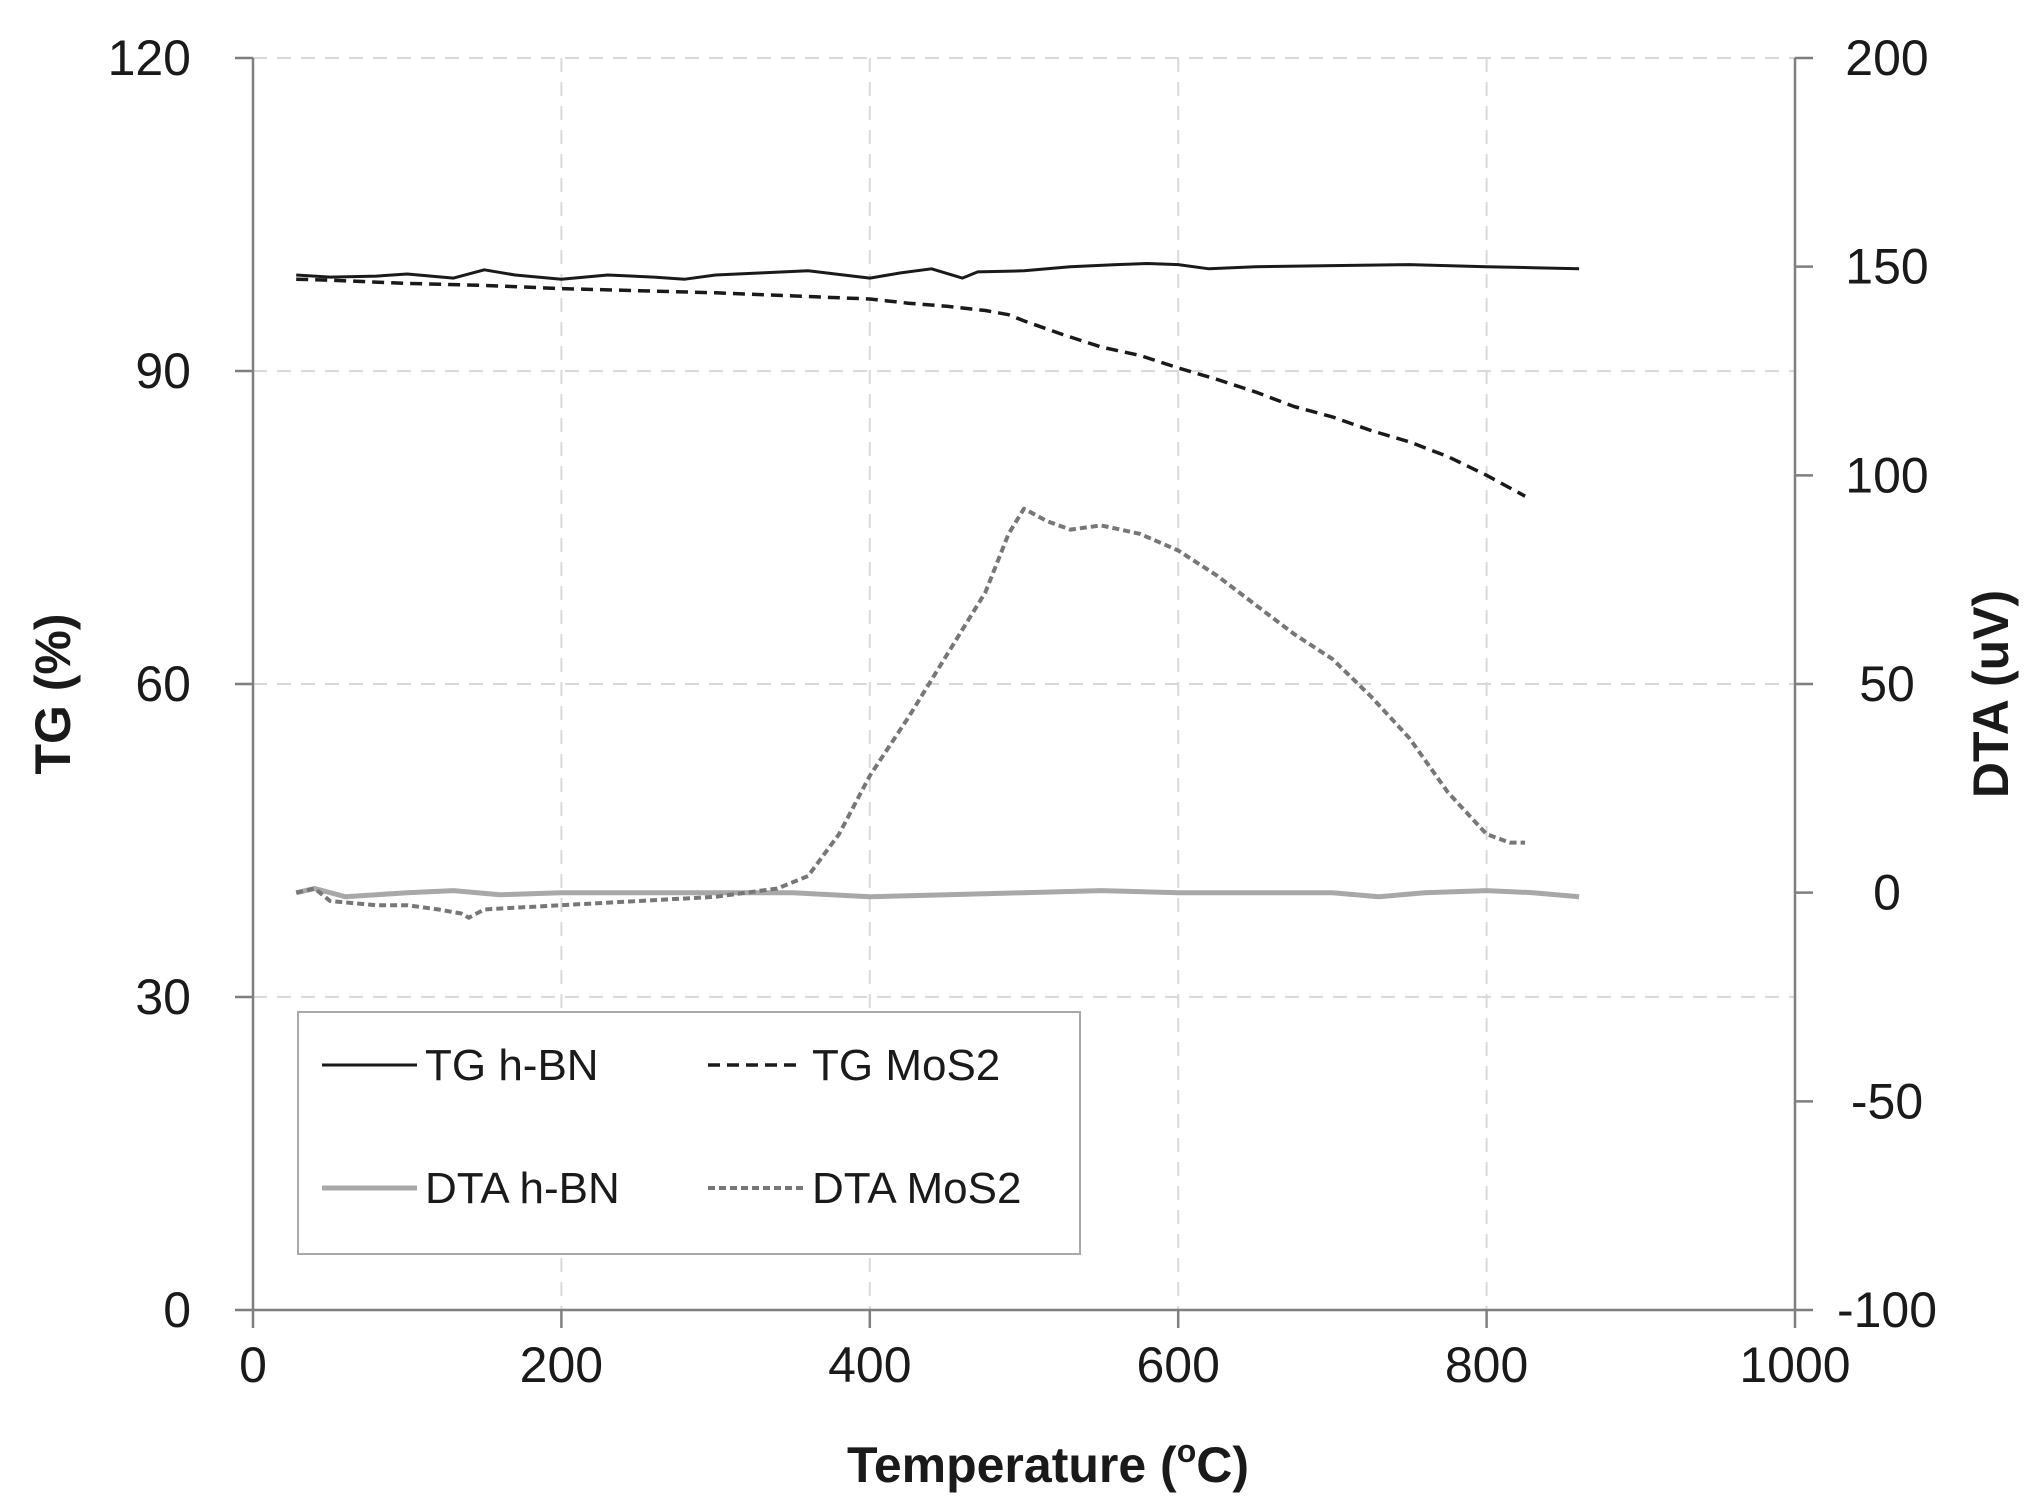 The width and height of the screenshot is (2028, 1512). Describe the element at coordinates (906, 1065) in the screenshot. I see `legend-label: TG MoS2` at that location.